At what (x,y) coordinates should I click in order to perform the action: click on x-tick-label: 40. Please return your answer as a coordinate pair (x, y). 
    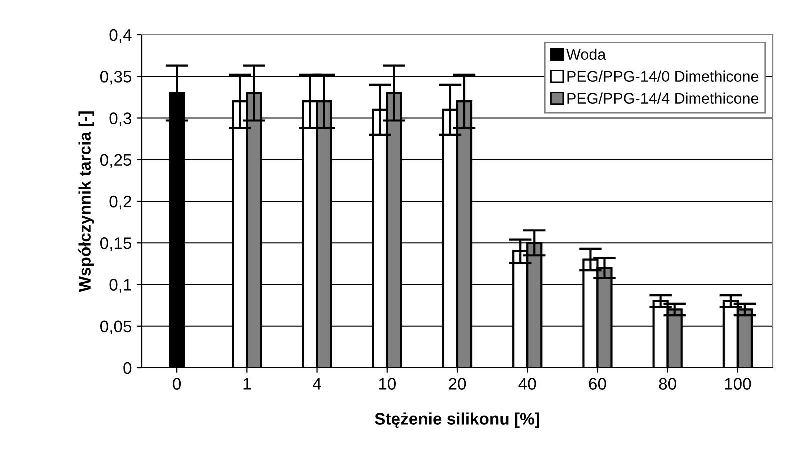
    Looking at the image, I should click on (527, 384).